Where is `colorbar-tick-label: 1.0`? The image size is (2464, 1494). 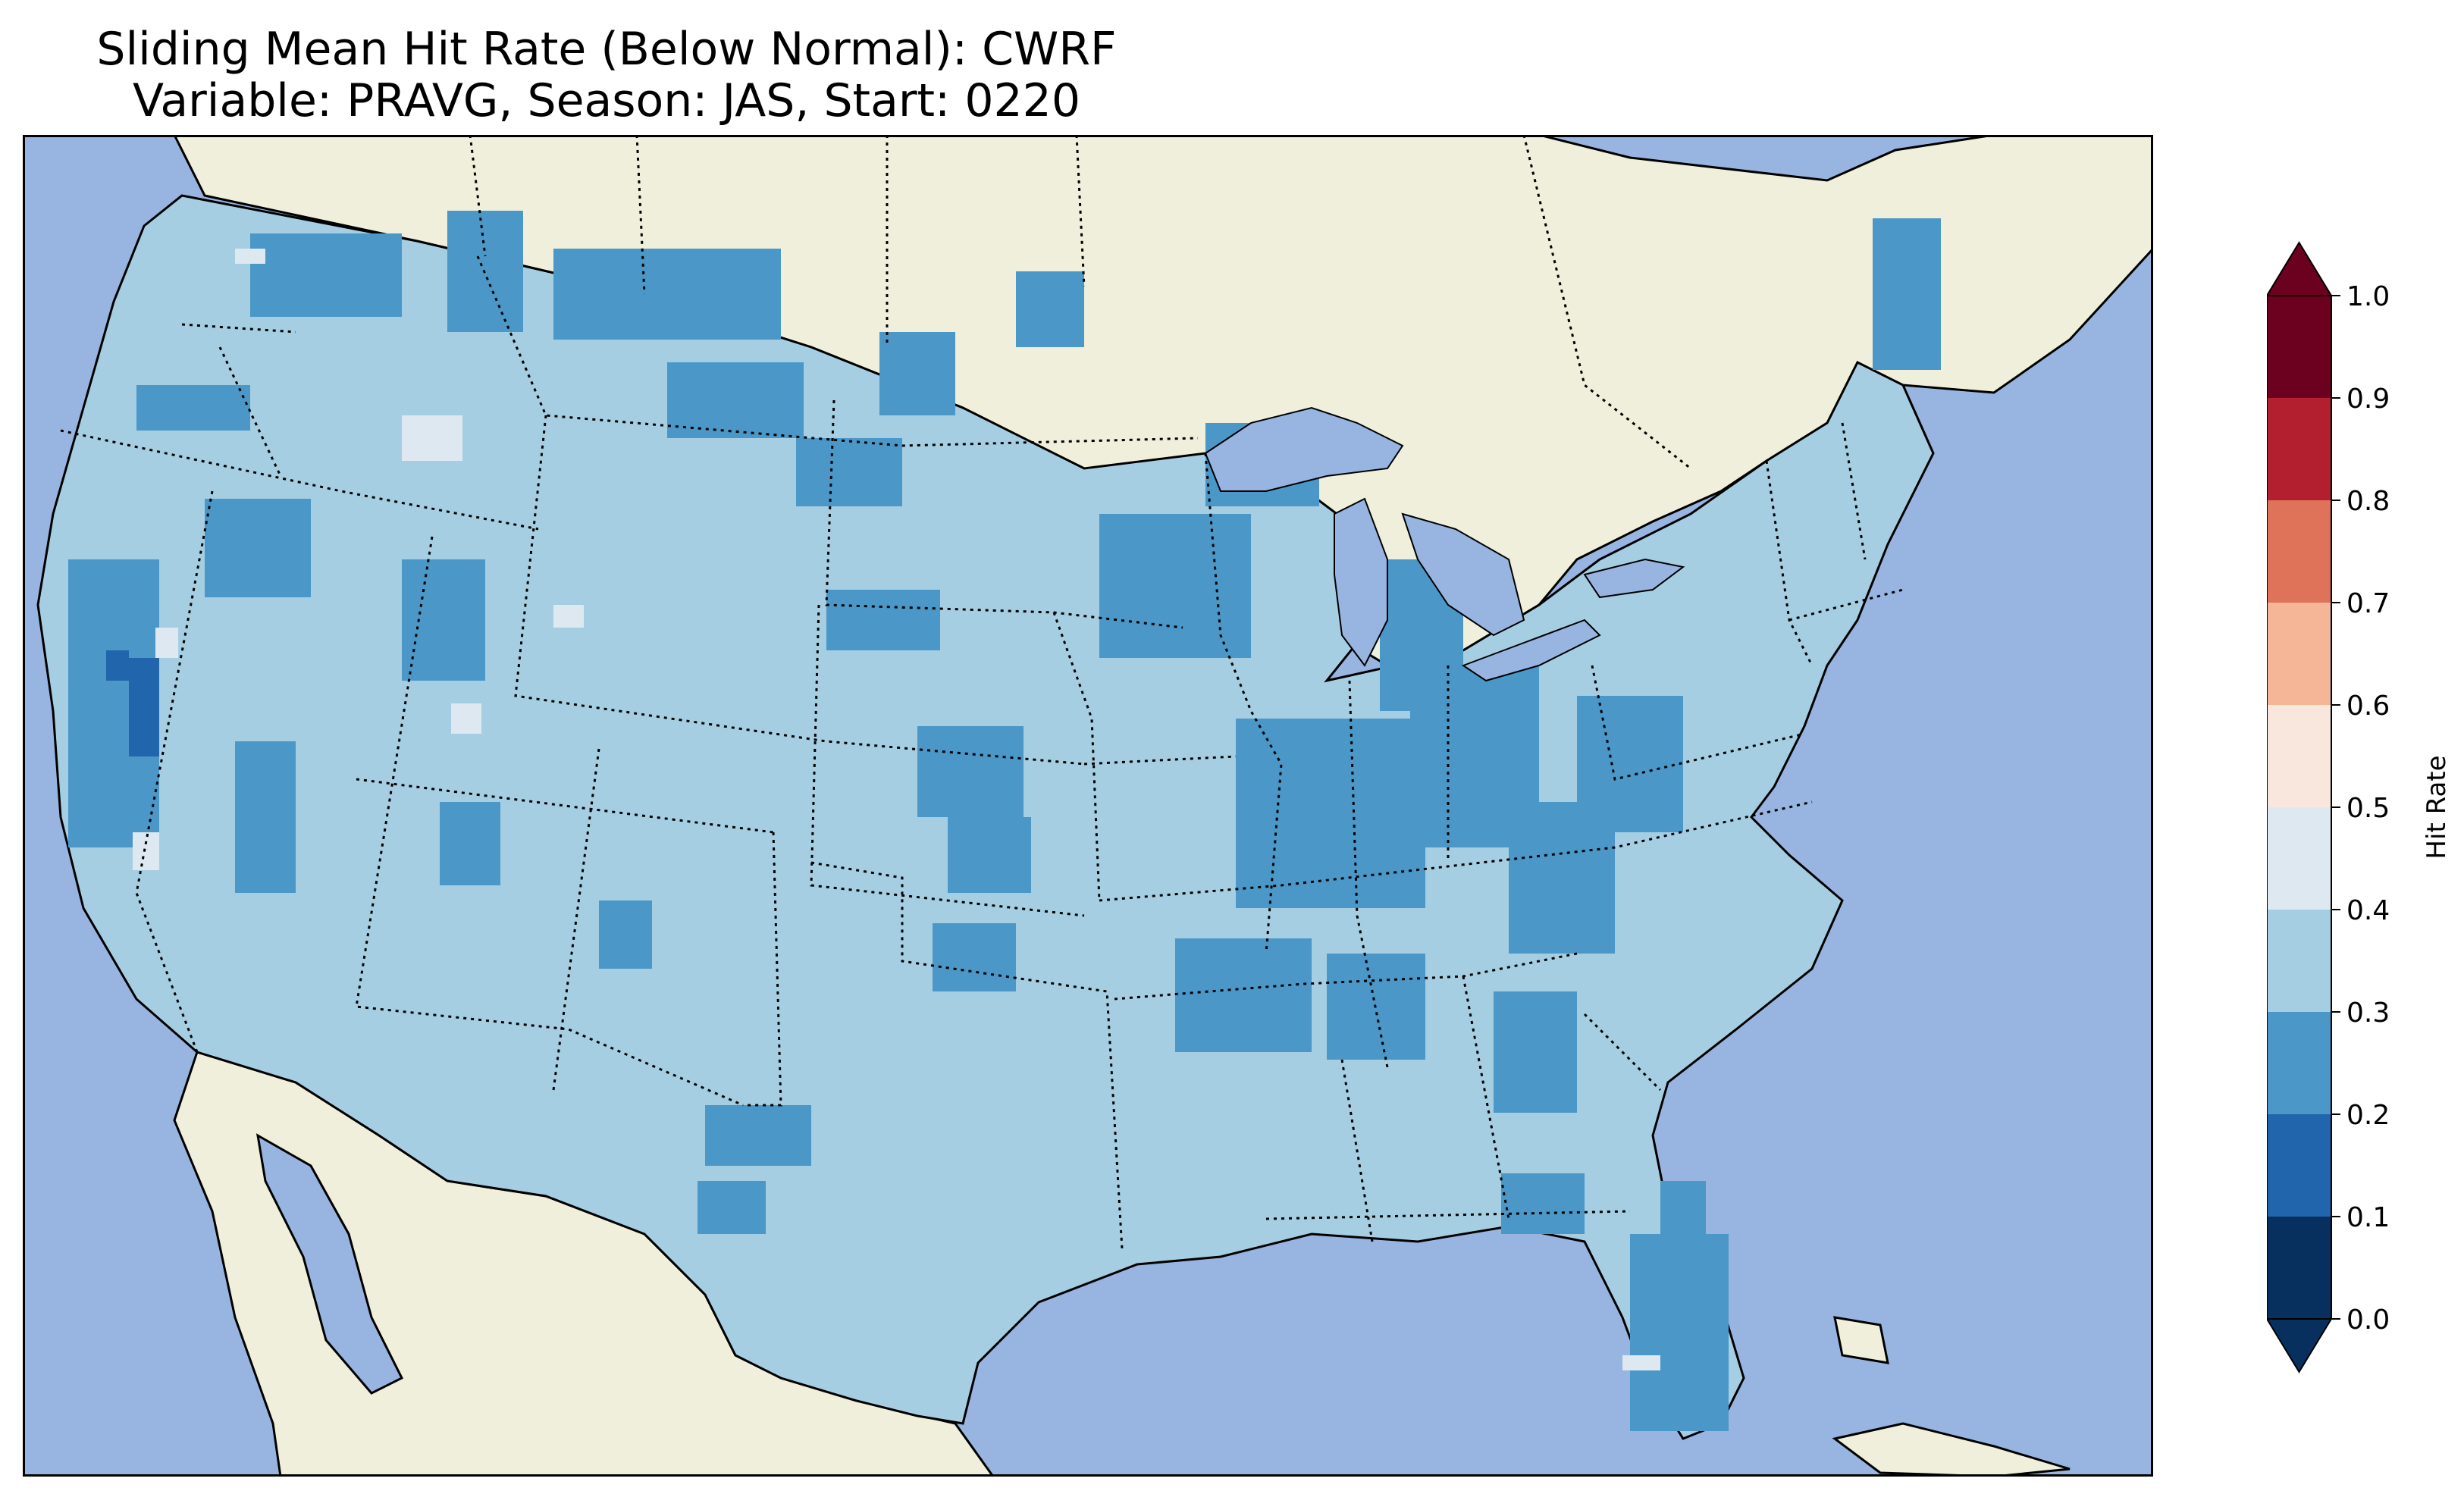 colorbar-tick-label: 1.0 is located at coordinates (2368, 296).